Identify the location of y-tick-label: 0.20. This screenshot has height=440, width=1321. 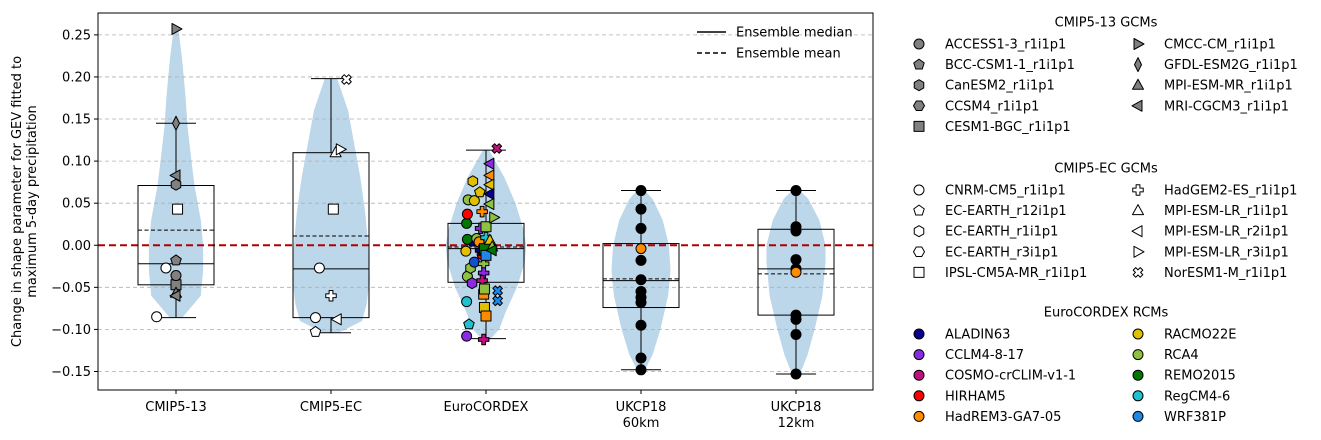
(76, 77).